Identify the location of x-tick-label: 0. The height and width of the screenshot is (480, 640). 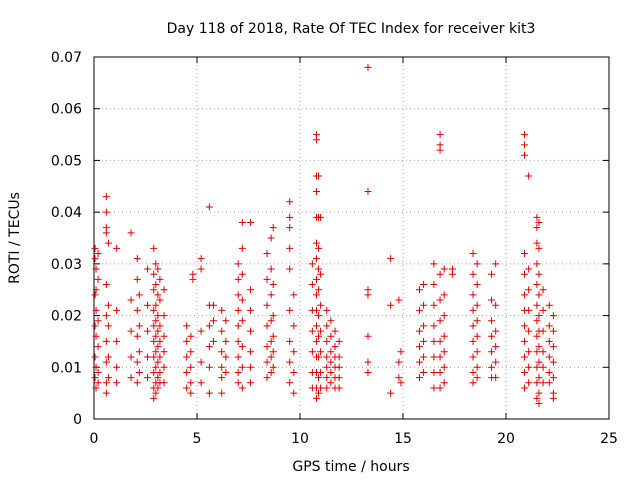
(94, 439).